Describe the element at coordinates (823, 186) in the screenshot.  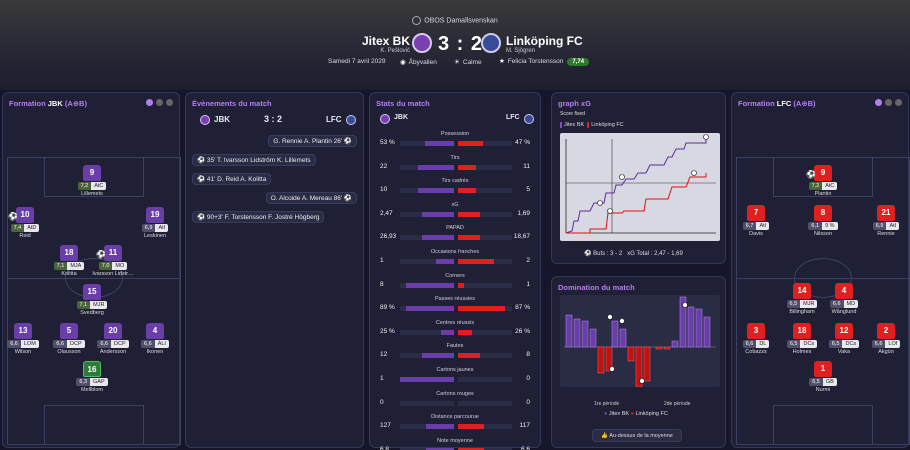
I see `player-rating: 7,2 AtC` at that location.